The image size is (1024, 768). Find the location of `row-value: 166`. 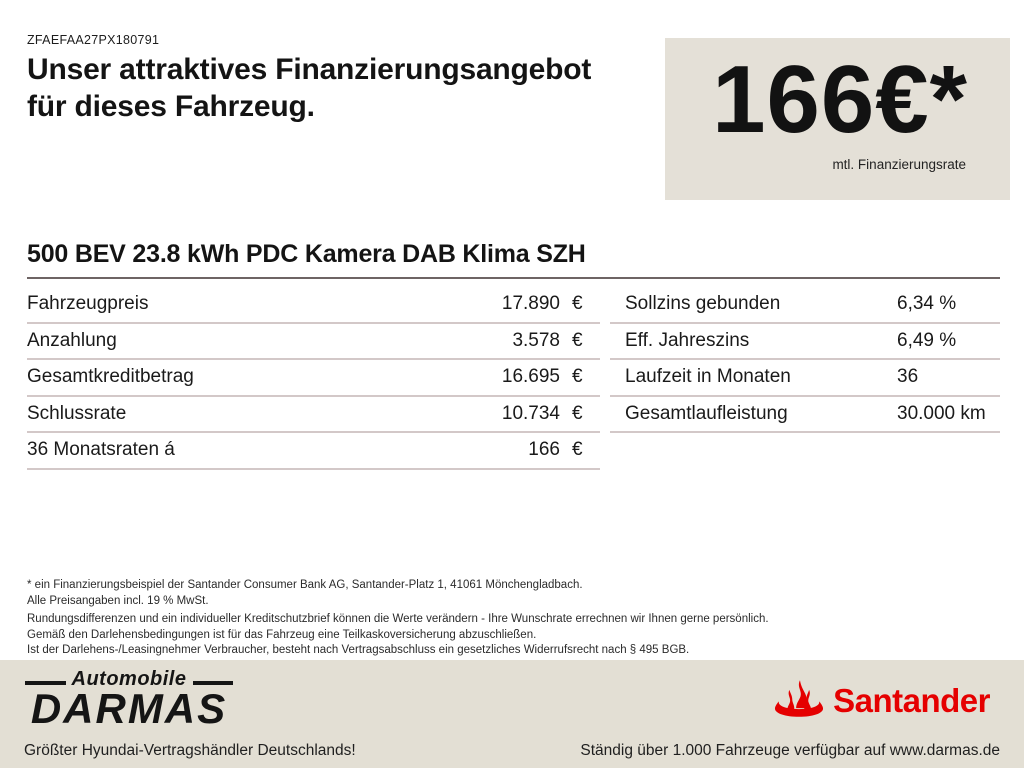

row-value: 166 is located at coordinates (544, 450).